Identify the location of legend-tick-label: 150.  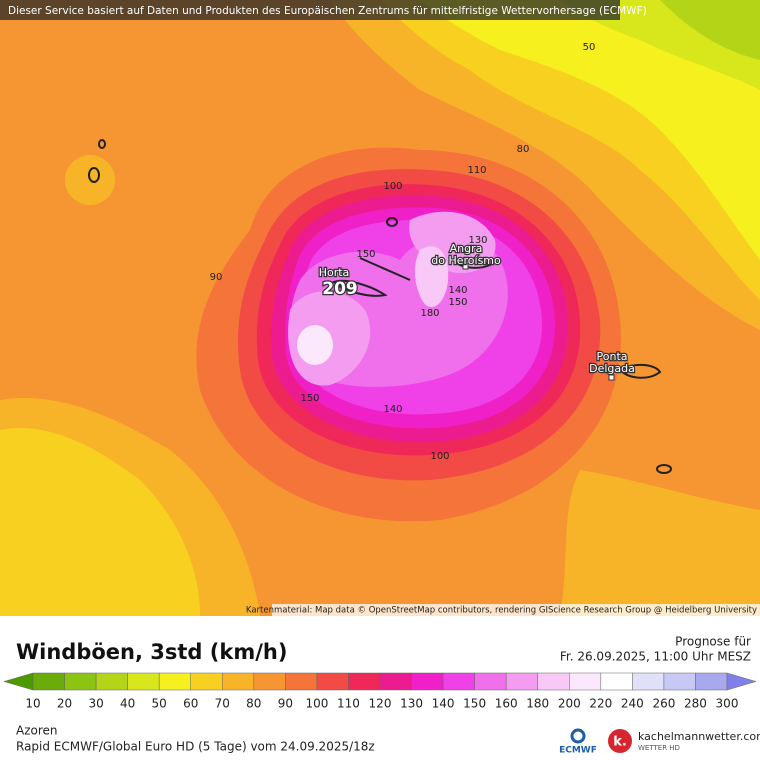
(474, 704).